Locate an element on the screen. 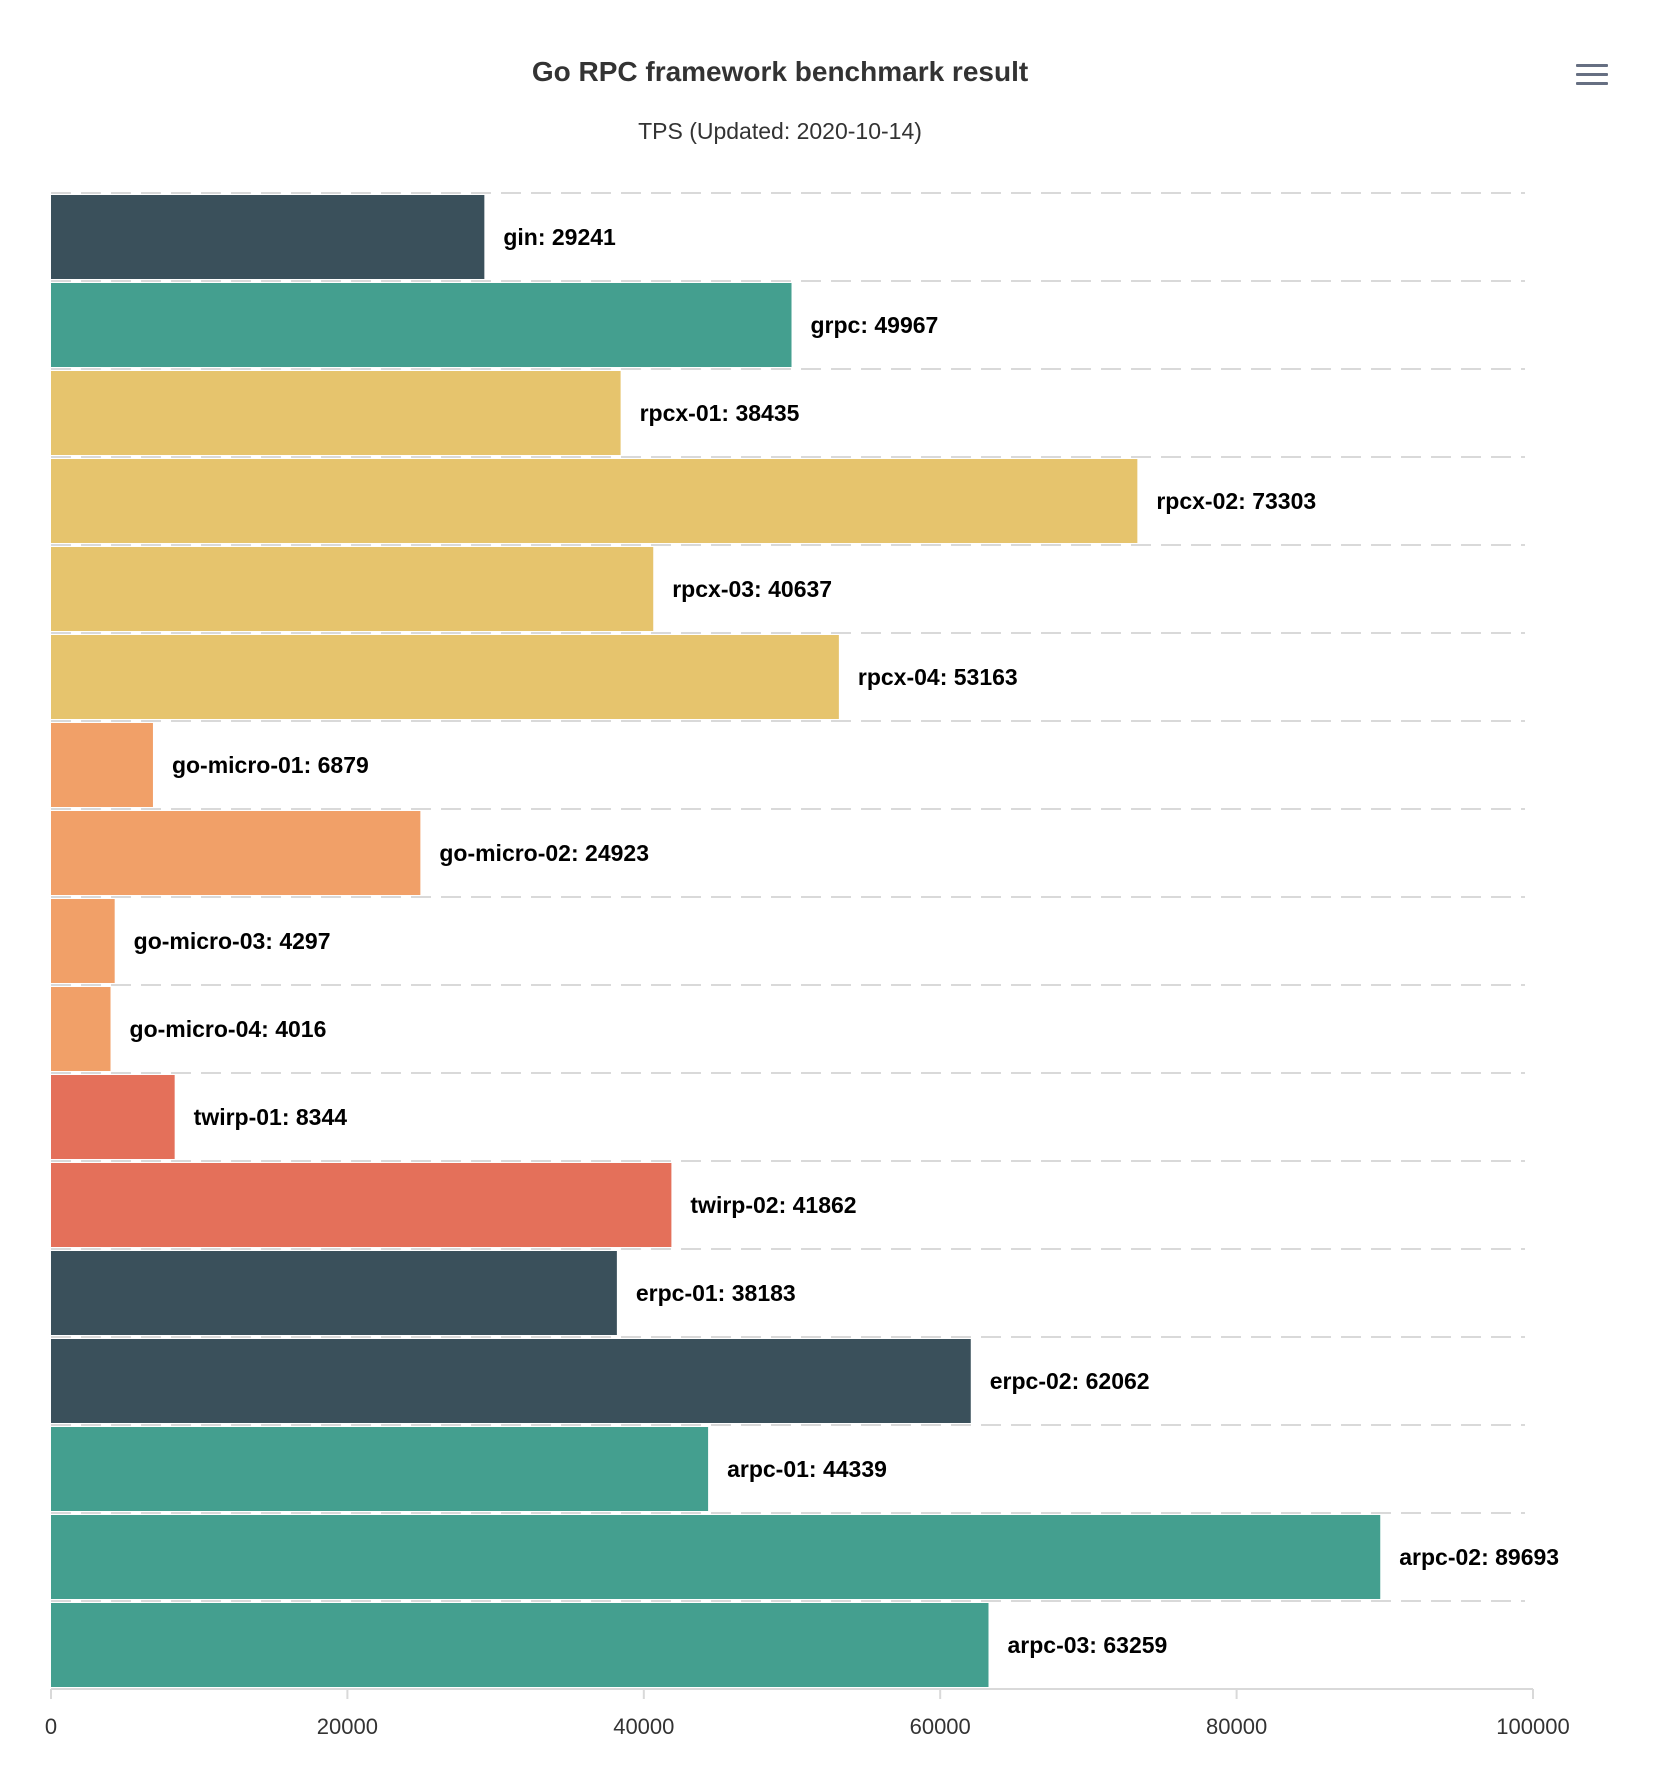 The width and height of the screenshot is (1668, 1774). bar-label-go-micro-02: go-micro-02: 24923 is located at coordinates (544, 853).